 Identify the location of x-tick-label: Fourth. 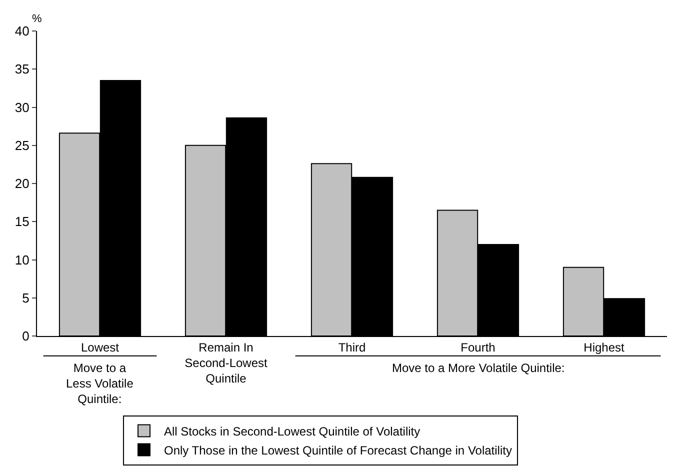
(478, 347).